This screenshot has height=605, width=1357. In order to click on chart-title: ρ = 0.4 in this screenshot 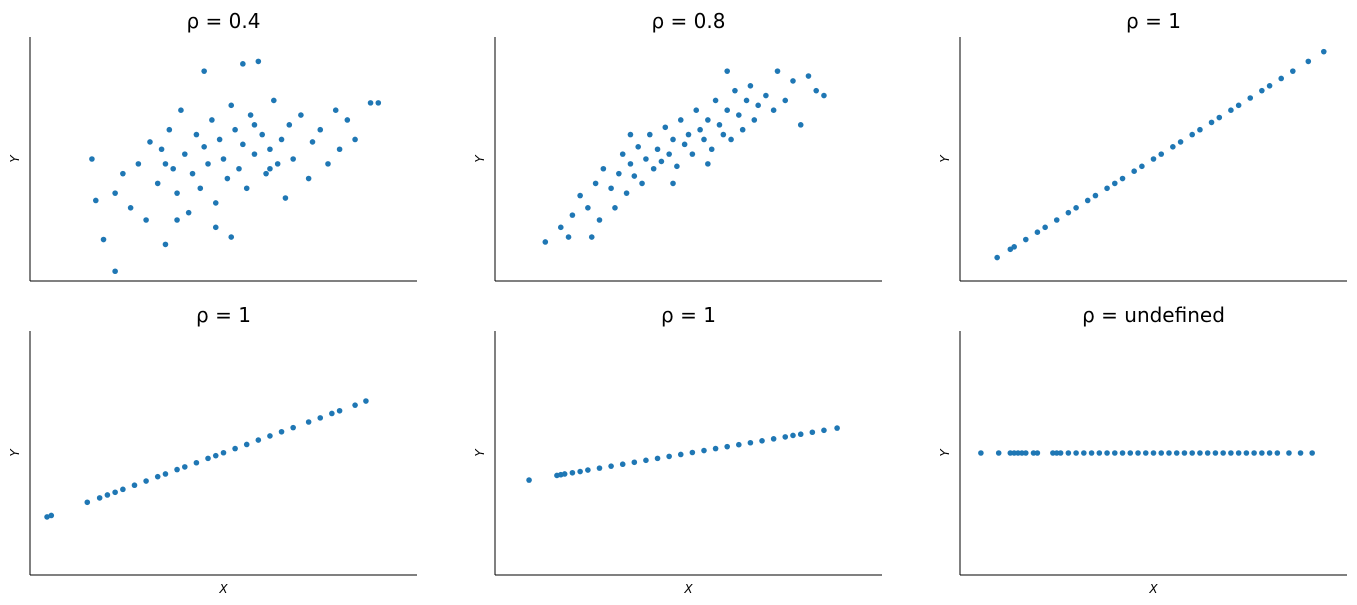, I will do `click(224, 21)`.